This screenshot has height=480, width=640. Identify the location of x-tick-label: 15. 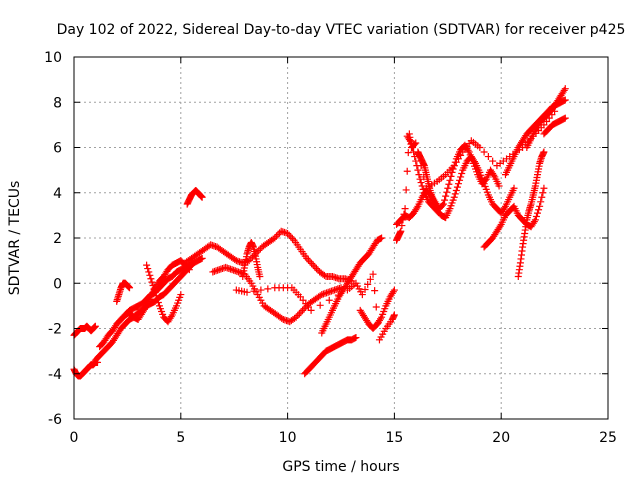
(394, 438).